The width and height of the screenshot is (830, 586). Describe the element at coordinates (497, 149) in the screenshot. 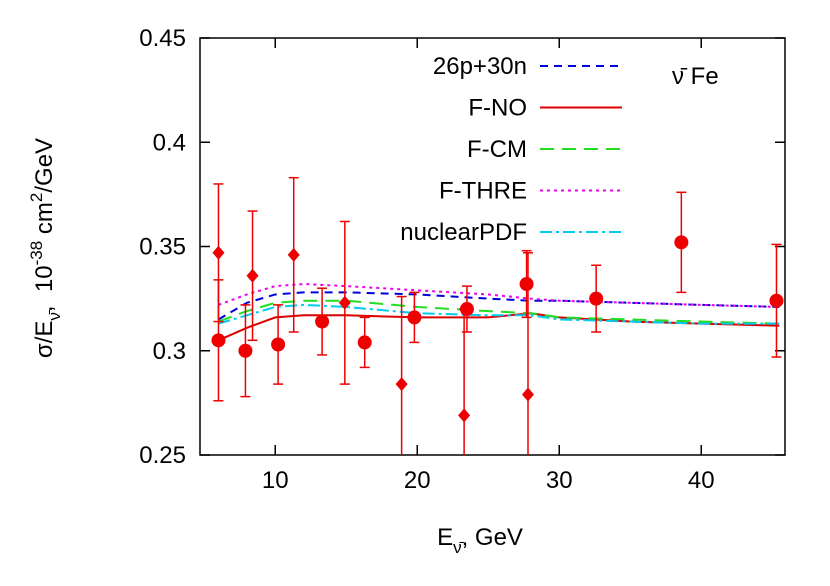

I see `legend-label: F-CM` at that location.